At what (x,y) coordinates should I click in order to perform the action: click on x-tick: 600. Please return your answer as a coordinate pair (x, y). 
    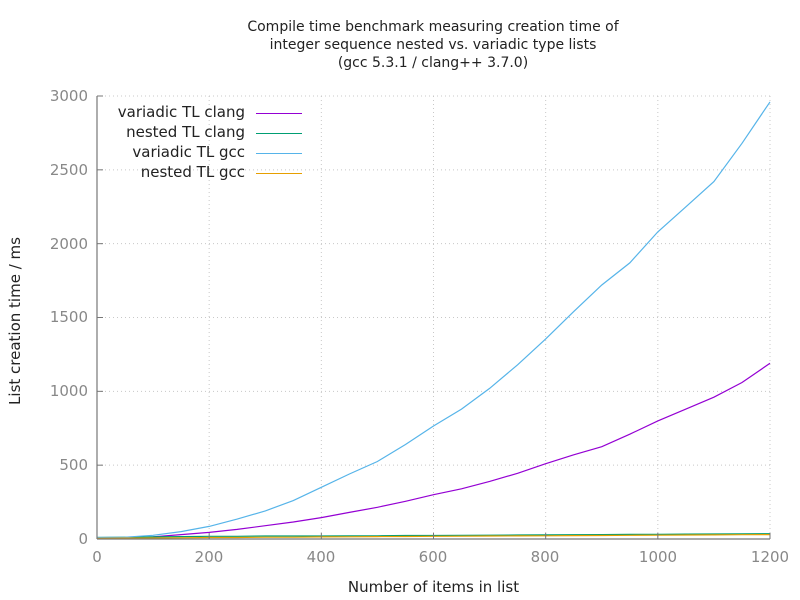
    Looking at the image, I should click on (433, 557).